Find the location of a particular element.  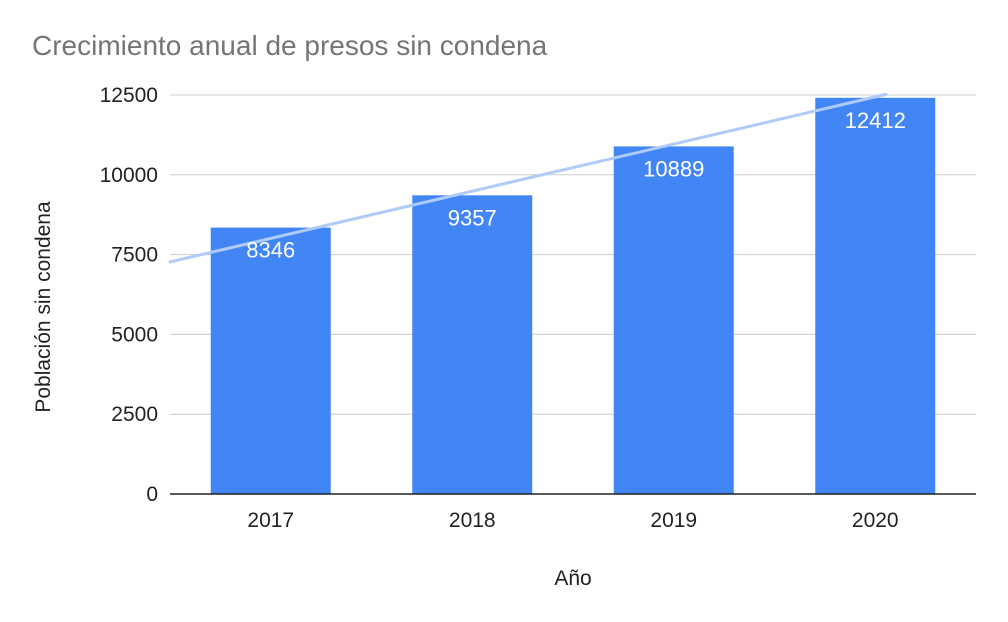

data-label: 9357 is located at coordinates (472, 217).